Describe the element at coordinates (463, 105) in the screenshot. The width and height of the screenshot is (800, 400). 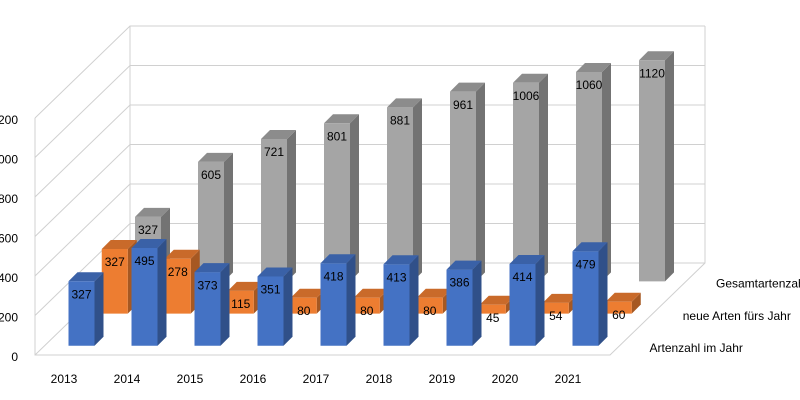
I see `data-label: 961` at that location.